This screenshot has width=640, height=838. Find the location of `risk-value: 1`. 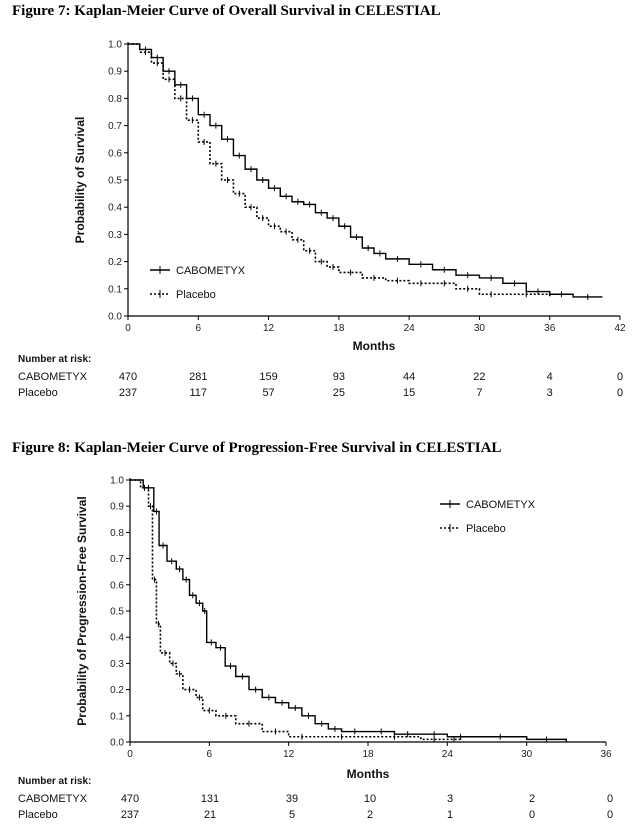

risk-value: 1 is located at coordinates (450, 815).